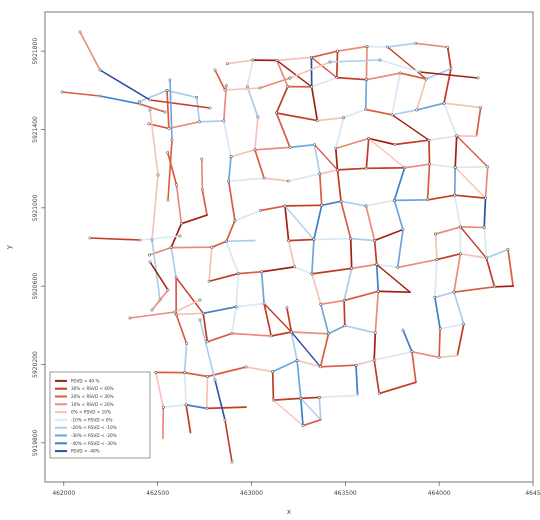 This screenshot has height=520, width=540. I want to click on legend-label: -10% < RSVD < 0%, so click(91, 419).